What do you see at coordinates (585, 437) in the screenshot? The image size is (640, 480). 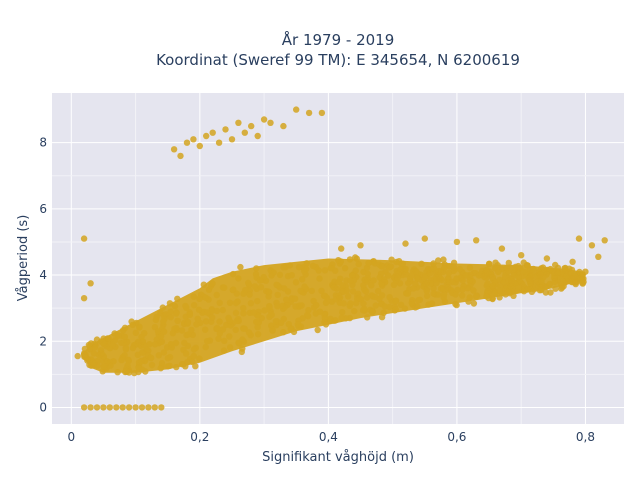 I see `x-tick-label: 0,8` at bounding box center [585, 437].